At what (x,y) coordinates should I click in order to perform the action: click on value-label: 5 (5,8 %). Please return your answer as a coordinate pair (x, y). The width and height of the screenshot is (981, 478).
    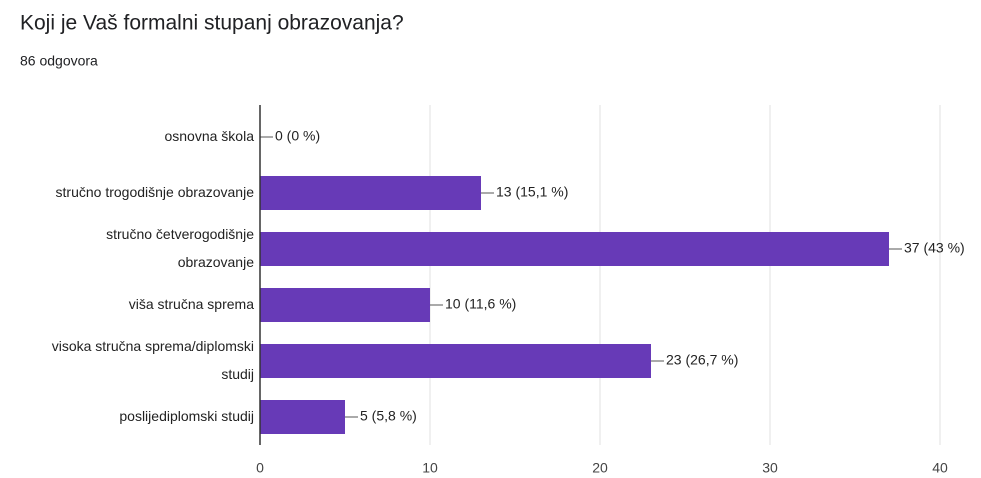
    Looking at the image, I should click on (388, 416).